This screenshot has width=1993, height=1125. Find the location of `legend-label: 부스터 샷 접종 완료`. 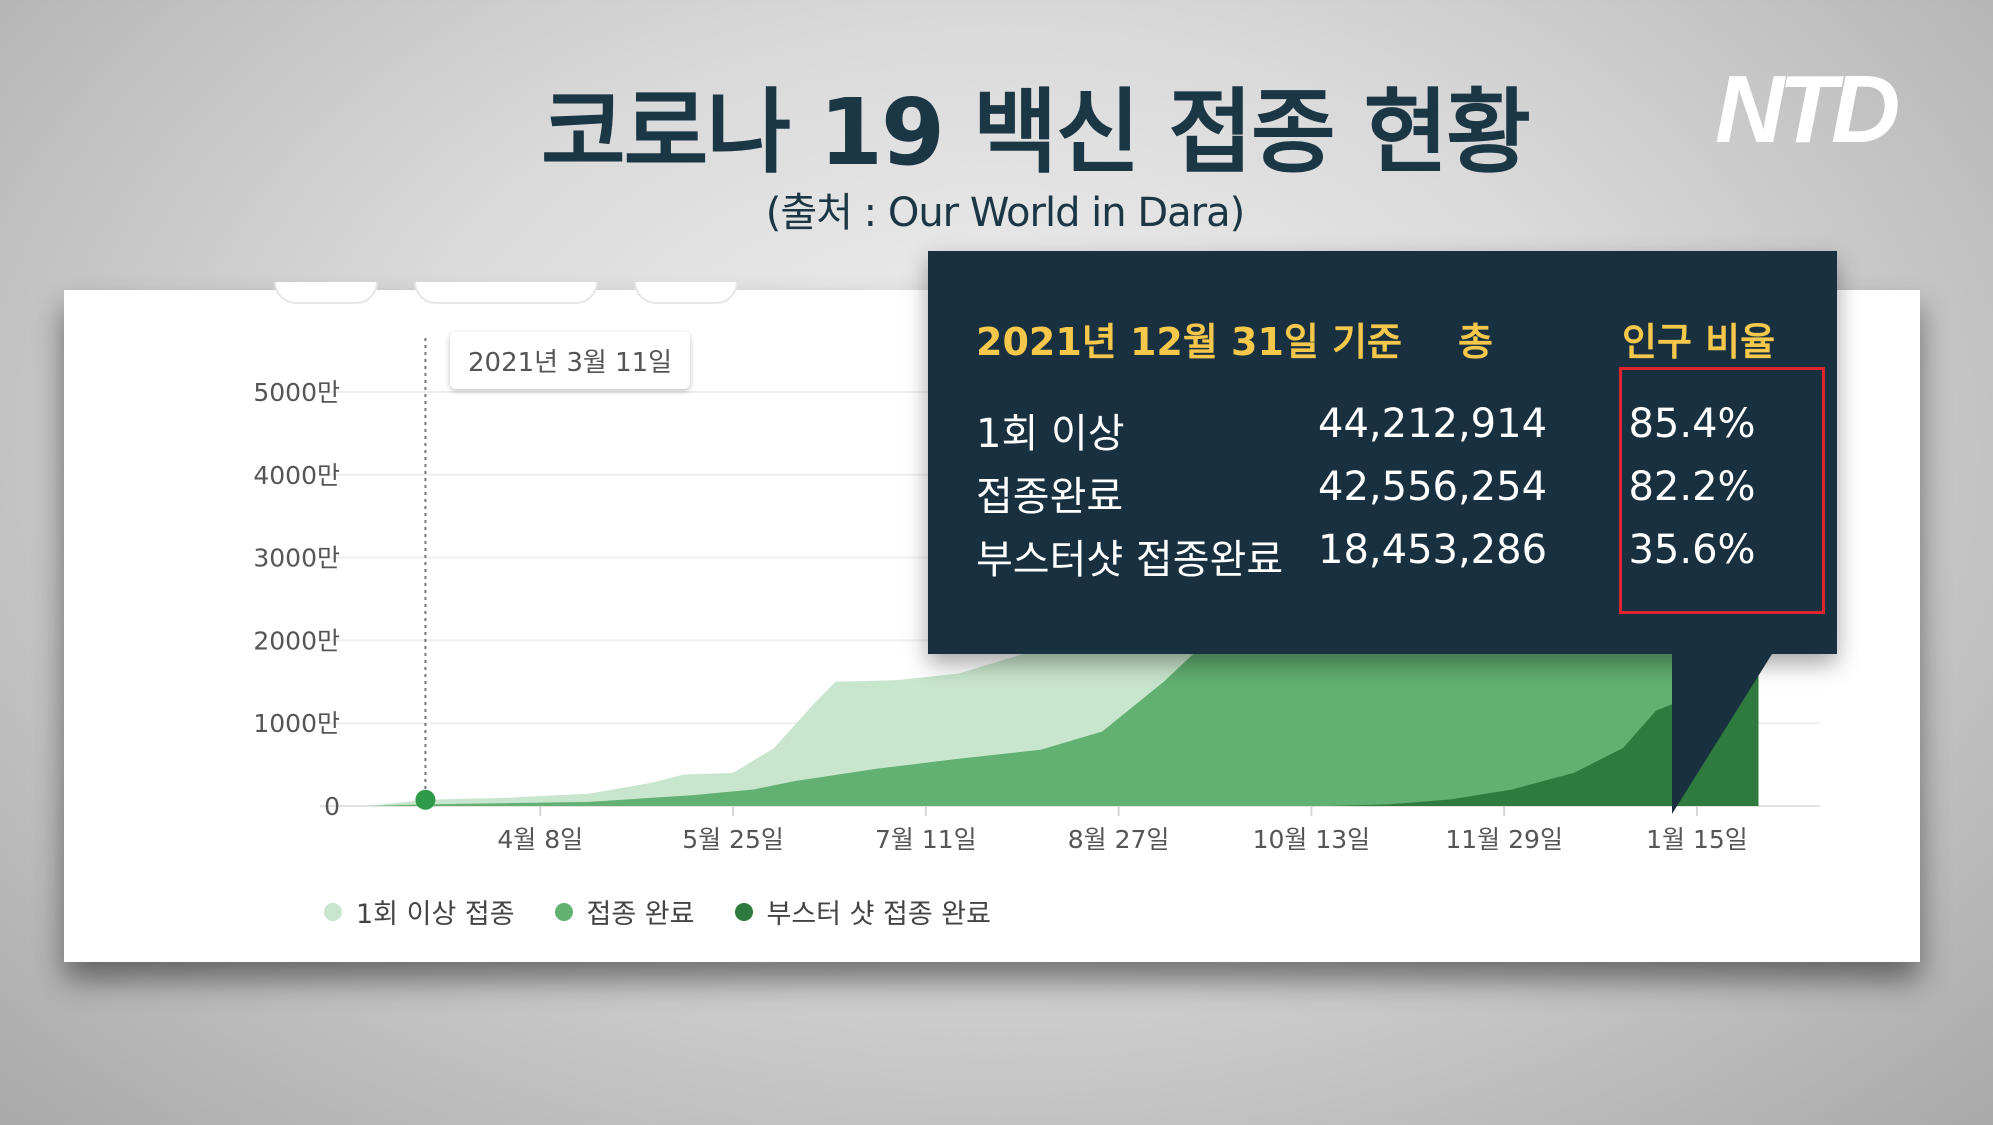

legend-label: 부스터 샷 접종 완료 is located at coordinates (878, 914).